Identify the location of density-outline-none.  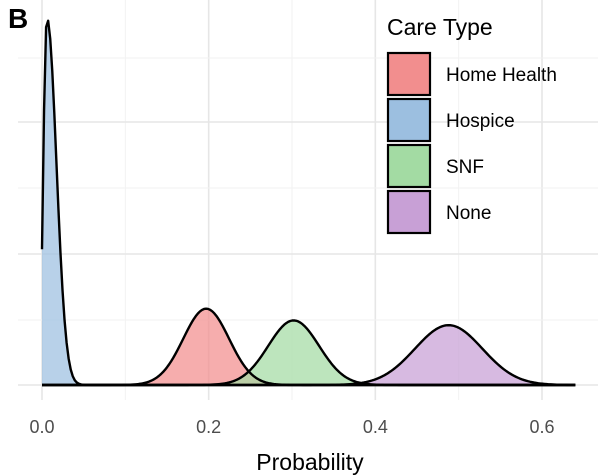
(309, 355).